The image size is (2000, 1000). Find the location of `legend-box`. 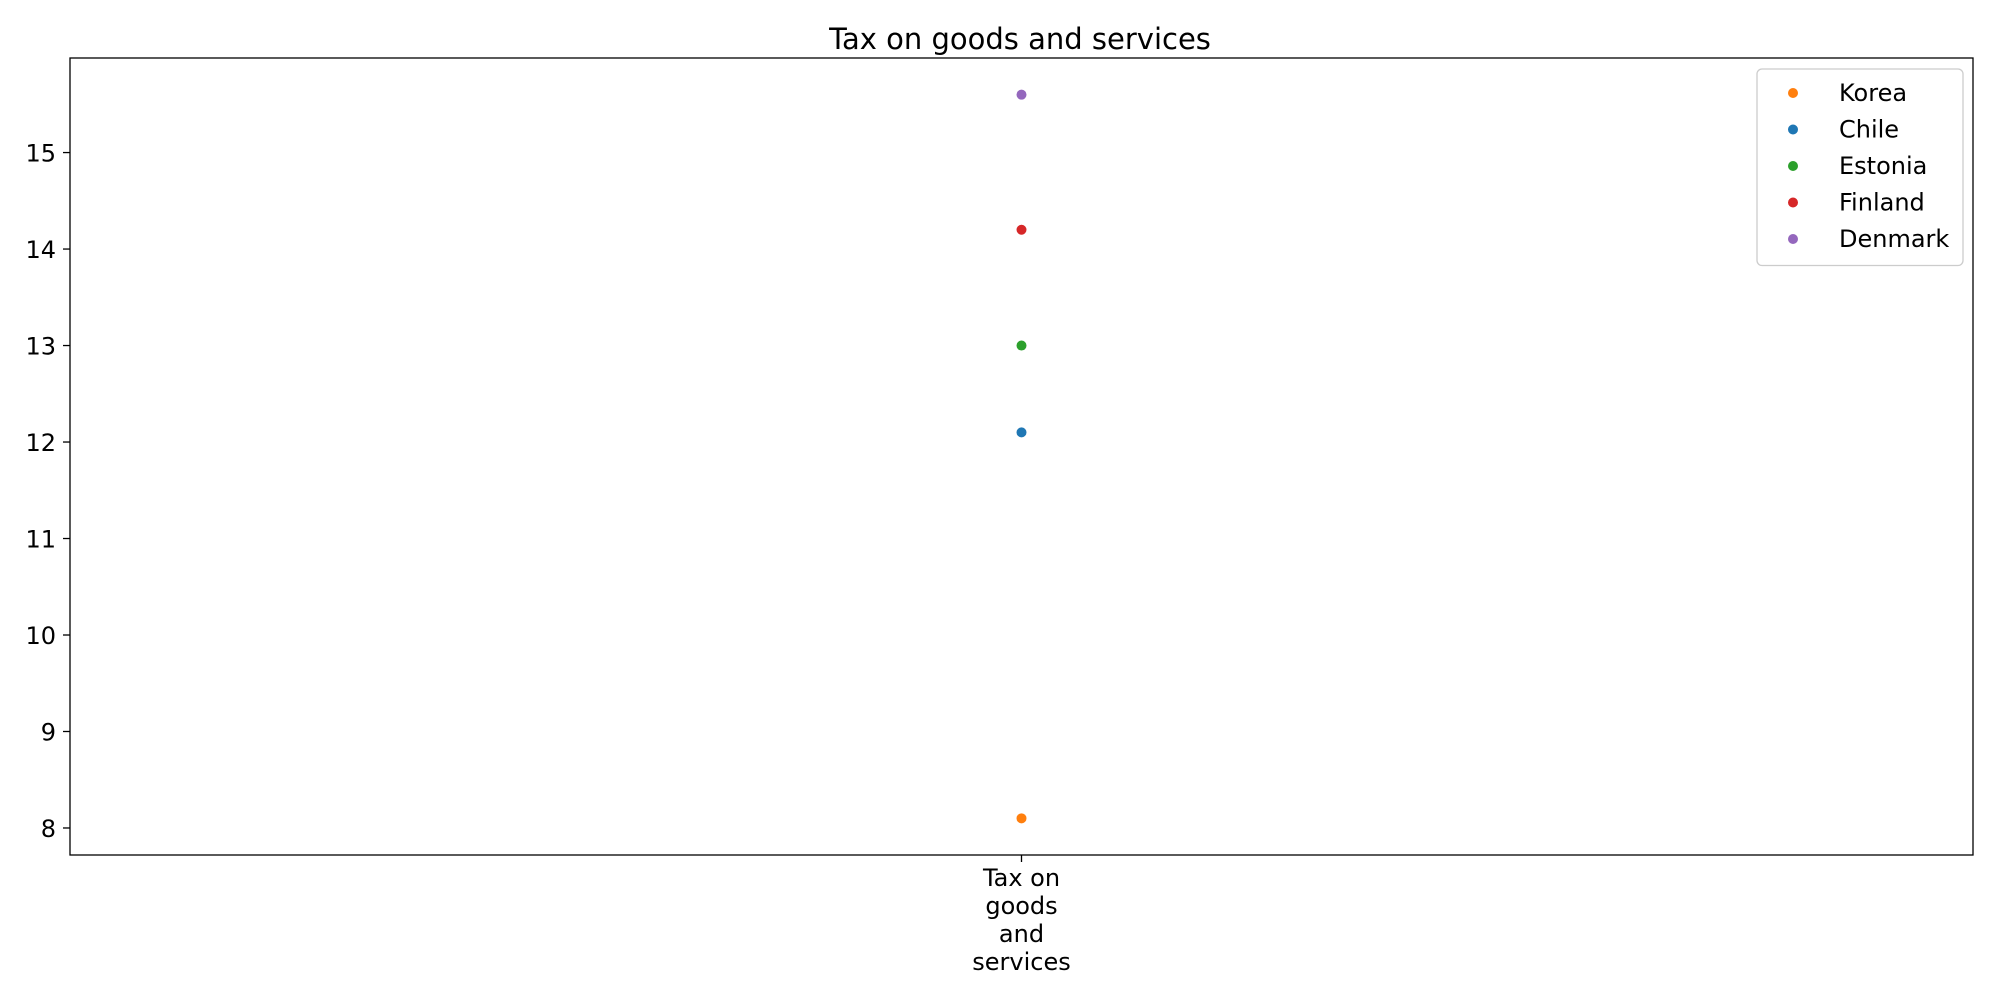

legend-box is located at coordinates (1860, 167).